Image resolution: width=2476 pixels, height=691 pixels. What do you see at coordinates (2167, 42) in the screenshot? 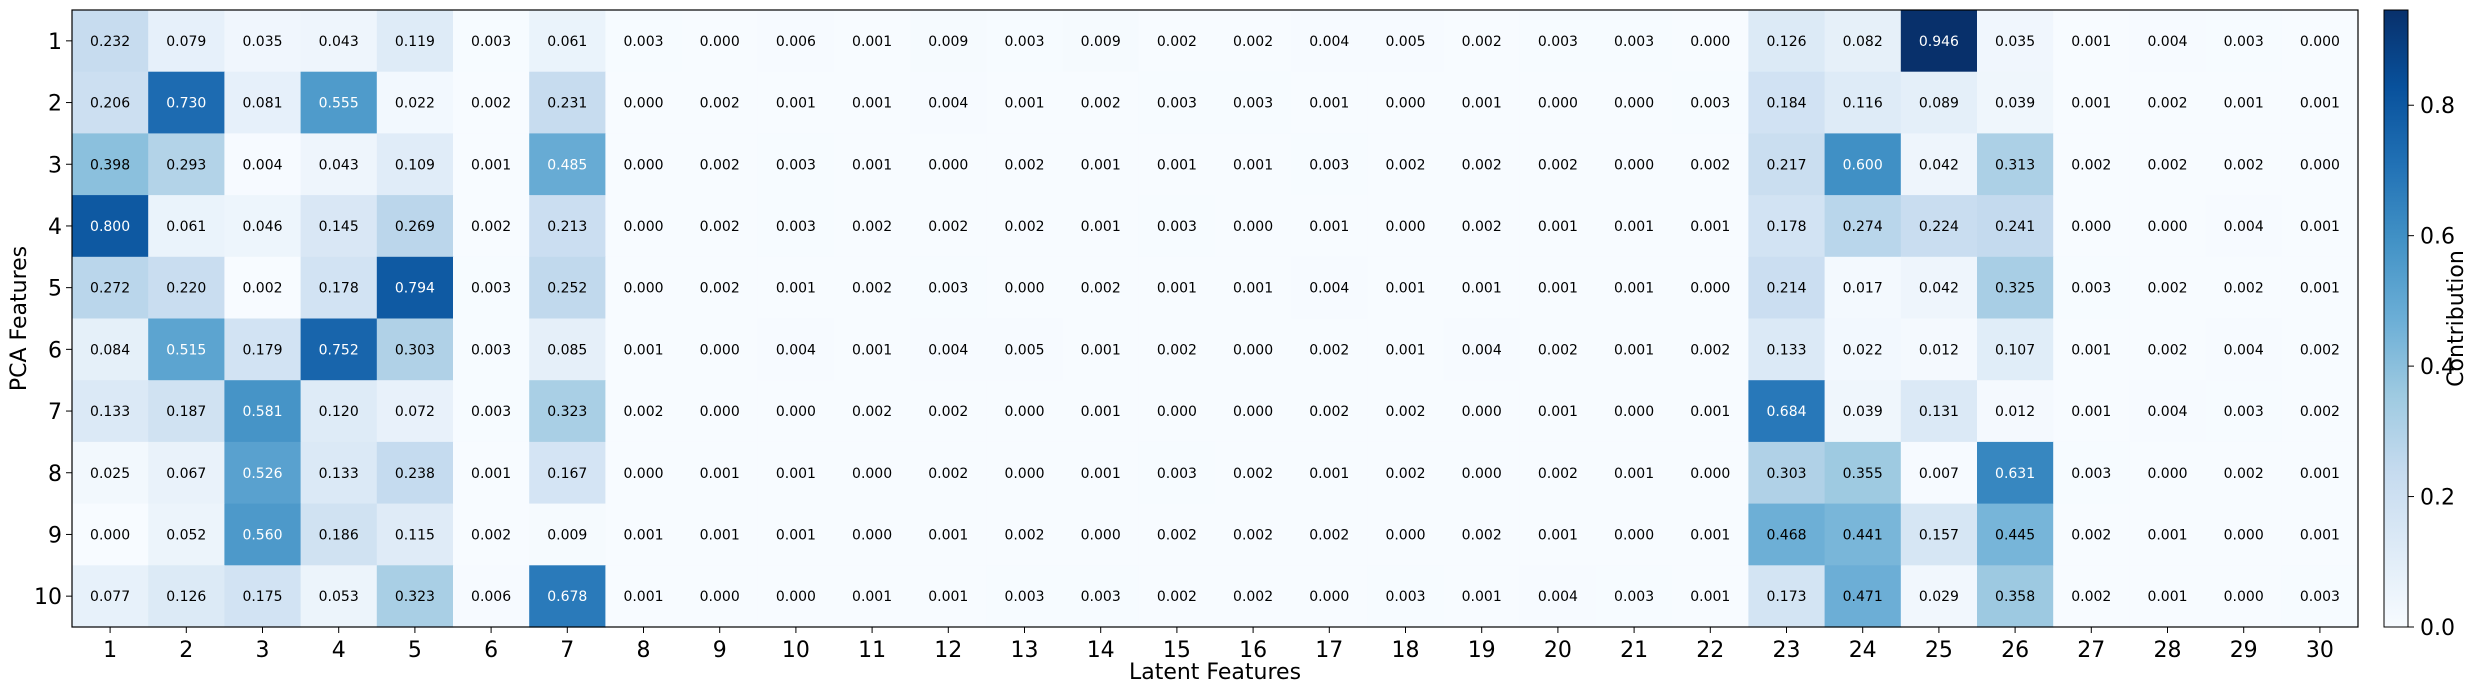
I see `cell-value-label: 0.004` at bounding box center [2167, 42].